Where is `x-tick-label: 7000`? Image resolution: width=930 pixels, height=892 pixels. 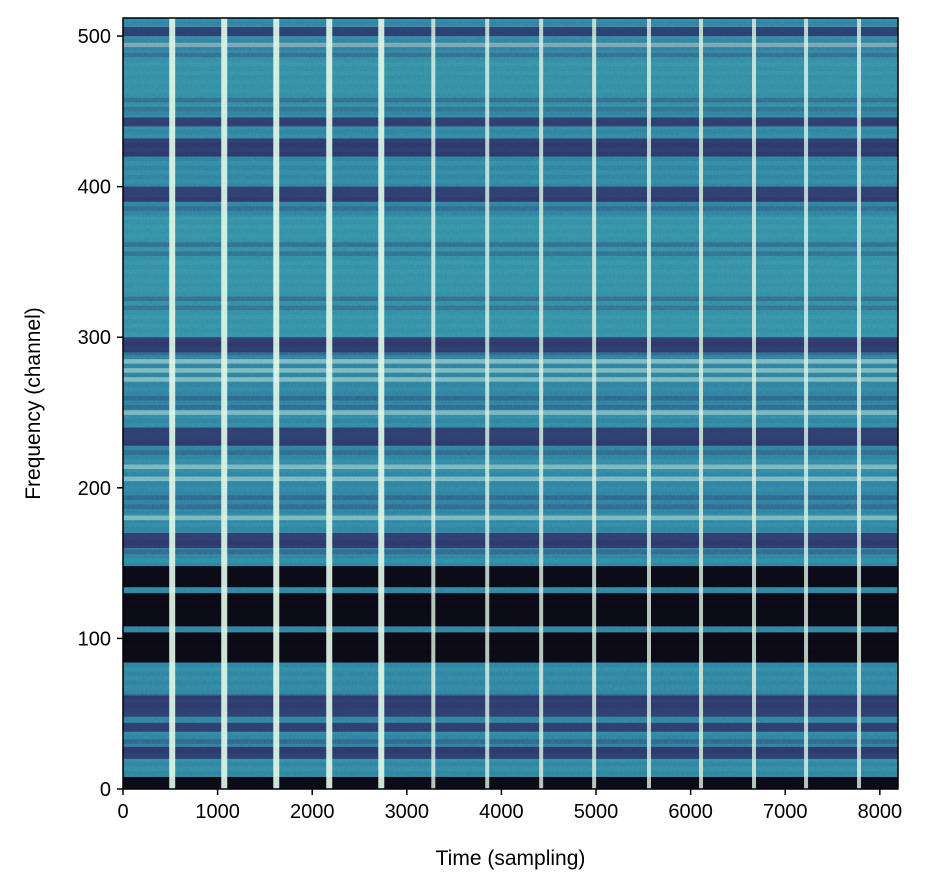 x-tick-label: 7000 is located at coordinates (785, 812).